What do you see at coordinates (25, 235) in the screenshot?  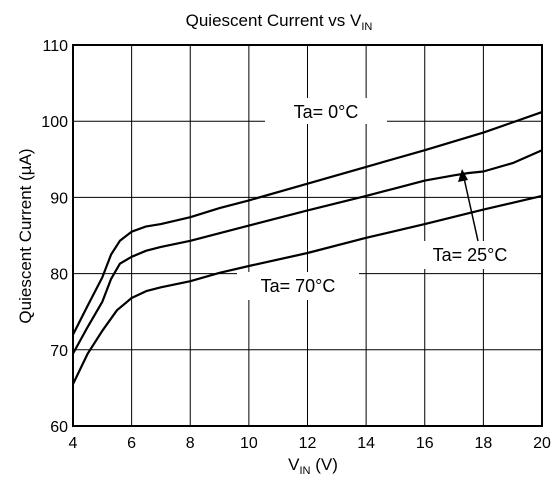 I see `y-axis-label: Quiescent Current (µA)` at bounding box center [25, 235].